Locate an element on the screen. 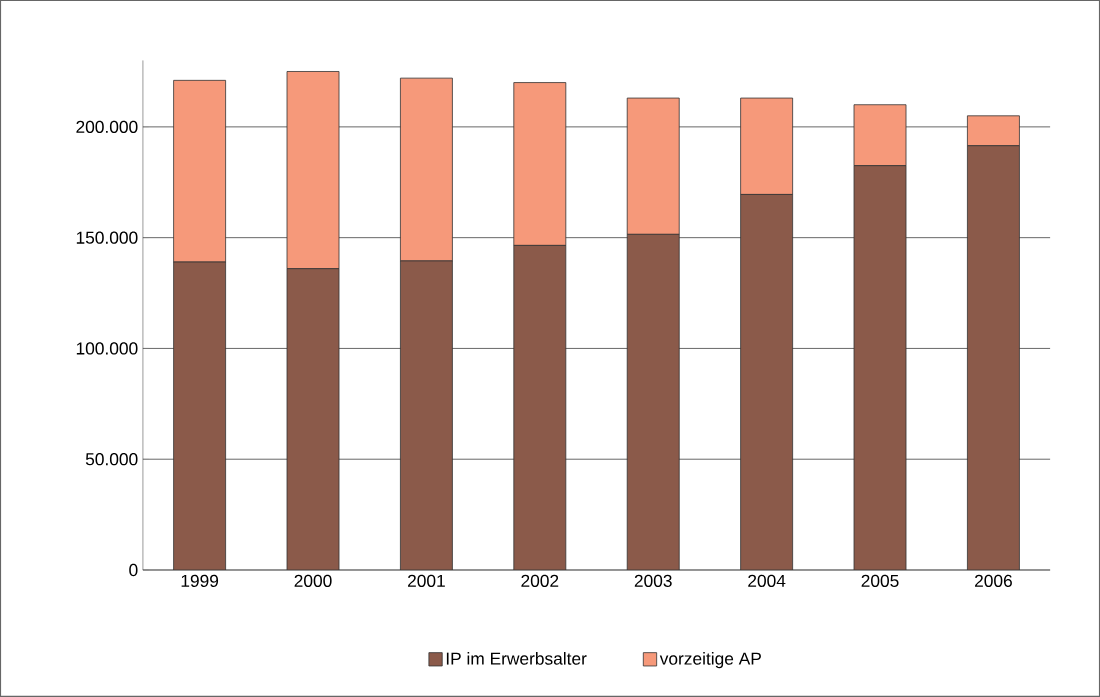 This screenshot has height=697, width=1100. x-tick-label: 2000 is located at coordinates (313, 581).